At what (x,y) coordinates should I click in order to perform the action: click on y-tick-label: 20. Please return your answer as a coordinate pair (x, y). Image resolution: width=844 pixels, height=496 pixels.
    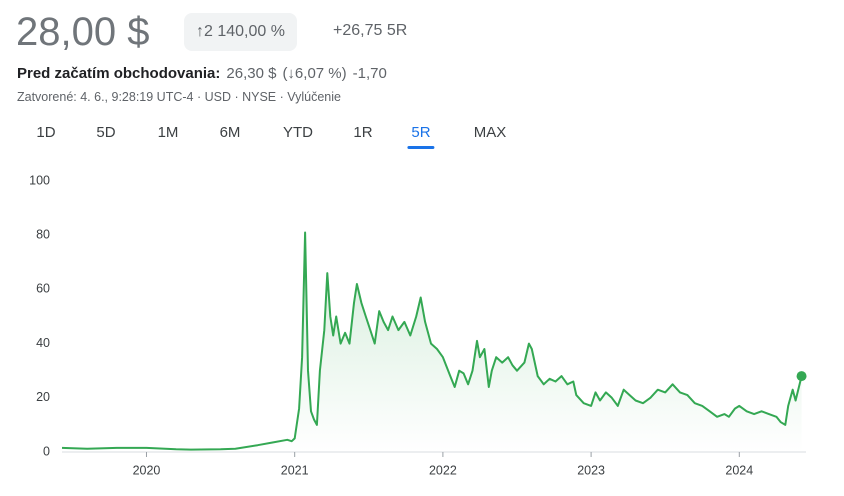
    Looking at the image, I should click on (43, 397).